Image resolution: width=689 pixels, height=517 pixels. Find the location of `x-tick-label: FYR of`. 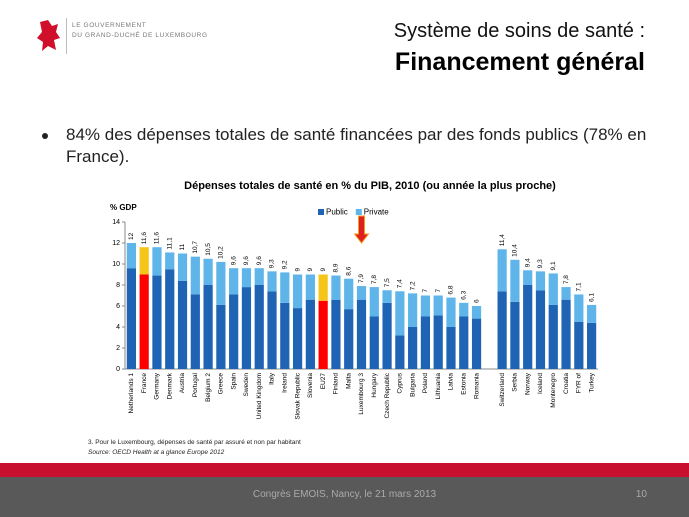

x-tick-label: FYR of is located at coordinates (579, 383).